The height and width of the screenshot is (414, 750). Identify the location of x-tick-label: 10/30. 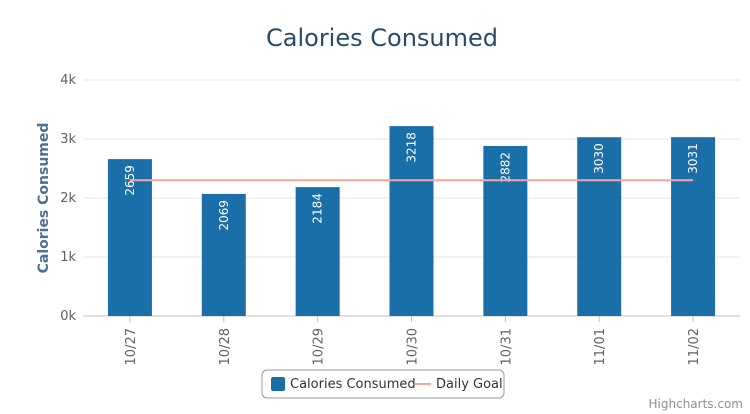
(413, 346).